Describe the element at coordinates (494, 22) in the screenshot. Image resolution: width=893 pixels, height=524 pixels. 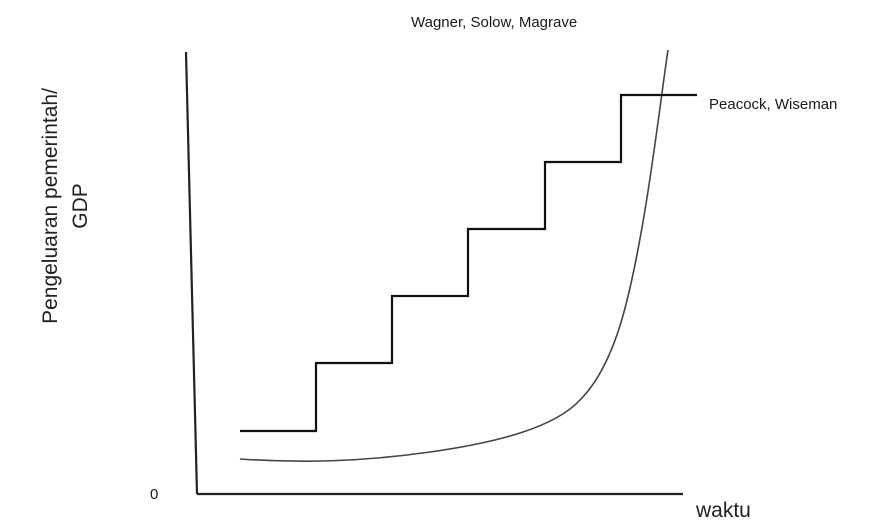
I see `curve-label: Wagner, Solow, Magrave` at that location.